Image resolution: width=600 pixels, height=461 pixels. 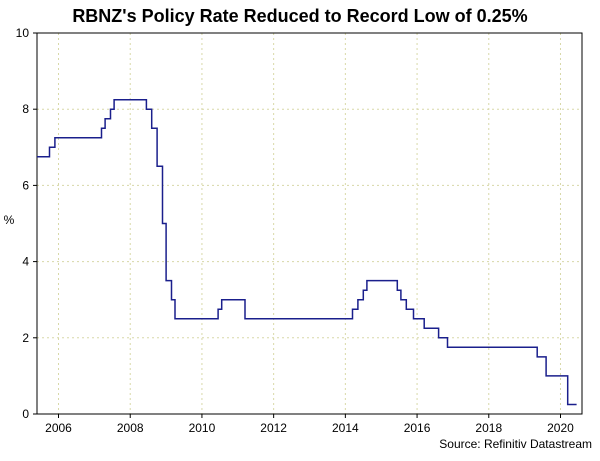 What do you see at coordinates (25, 109) in the screenshot?
I see `y-tick-label: 8` at bounding box center [25, 109].